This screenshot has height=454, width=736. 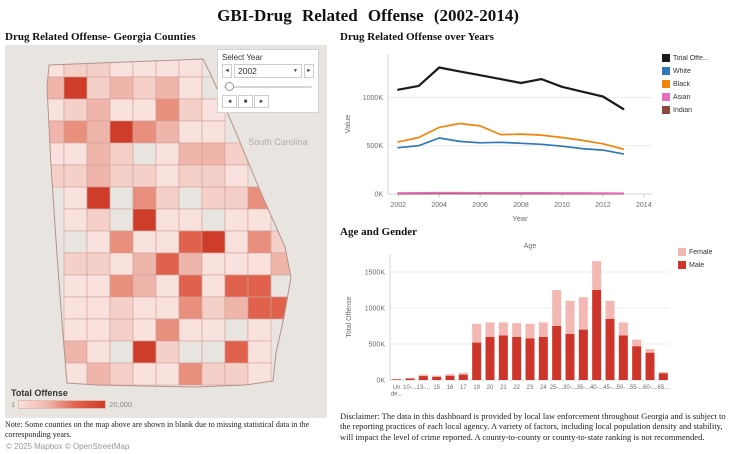 I want to click on year-prev-button: ◄, so click(x=227, y=71).